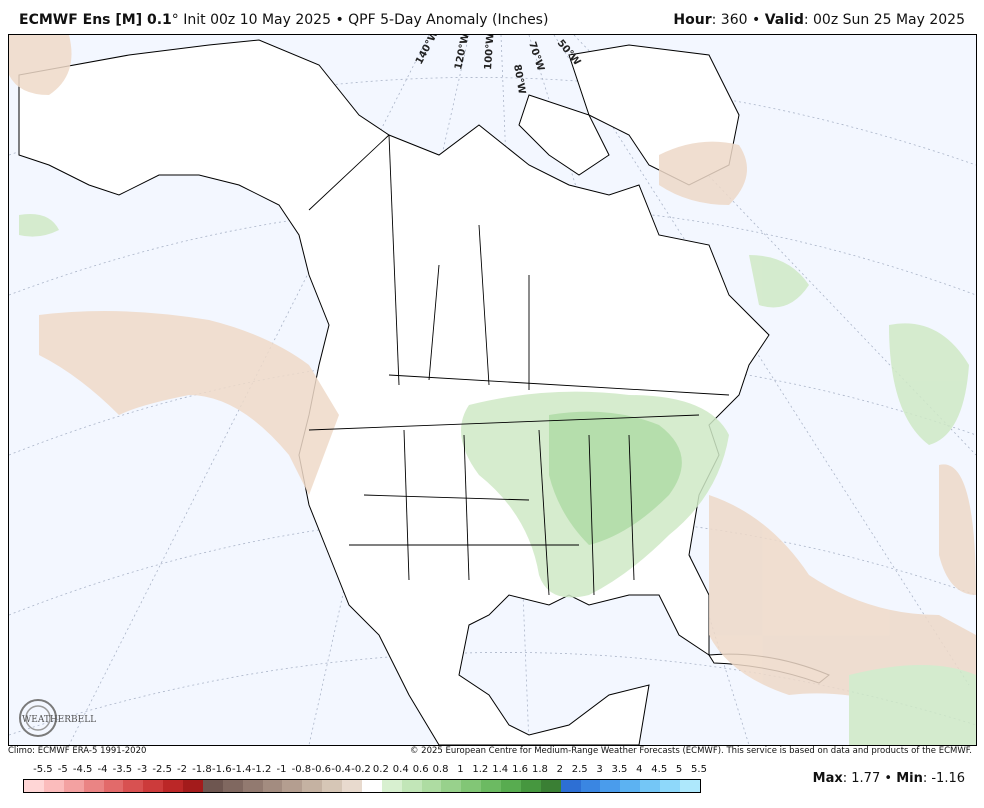  I want to click on logo-text: WEATHERBELL, so click(59, 720).